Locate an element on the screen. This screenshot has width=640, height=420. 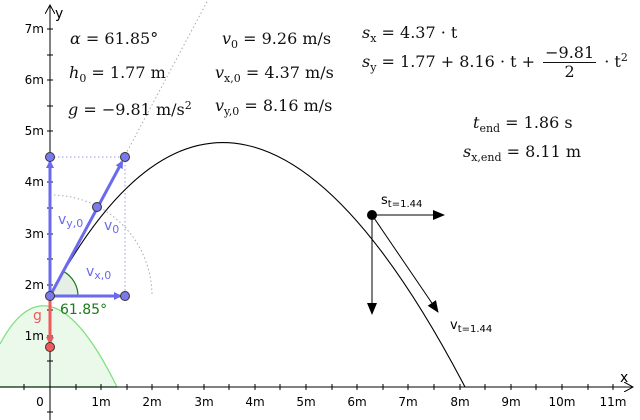
launch-point-handle is located at coordinates (50, 296).